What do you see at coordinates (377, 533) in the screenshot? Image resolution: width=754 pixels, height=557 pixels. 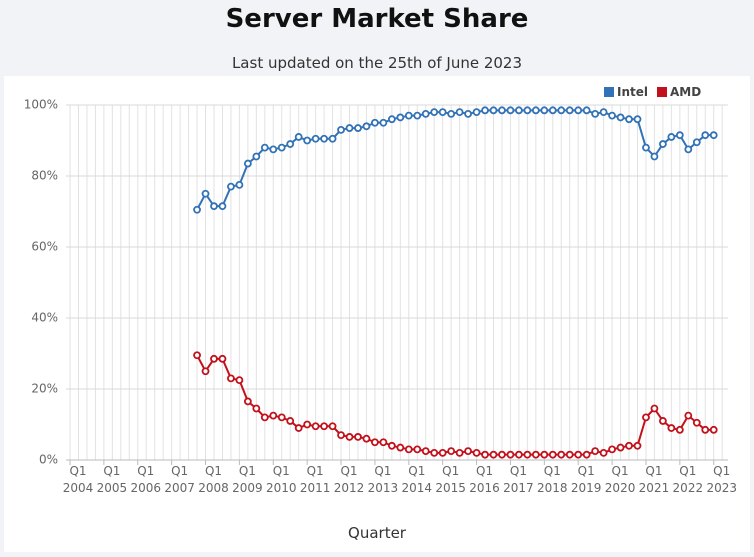 I see `x-axis-title: Quarter` at bounding box center [377, 533].